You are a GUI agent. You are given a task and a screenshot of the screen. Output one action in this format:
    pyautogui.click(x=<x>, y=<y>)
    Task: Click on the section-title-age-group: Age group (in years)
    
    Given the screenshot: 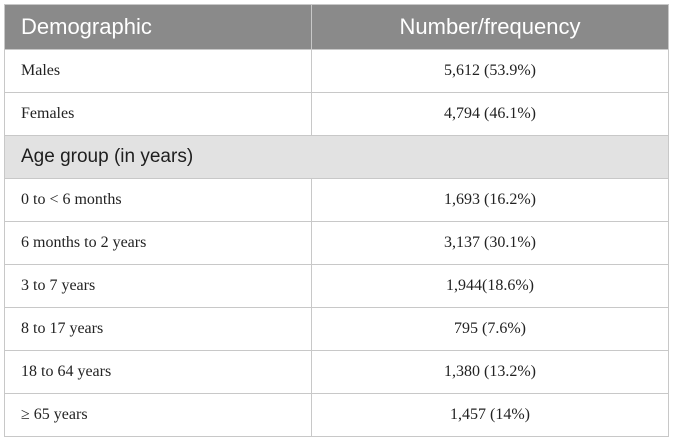 What is the action you would take?
    pyautogui.click(x=336, y=157)
    